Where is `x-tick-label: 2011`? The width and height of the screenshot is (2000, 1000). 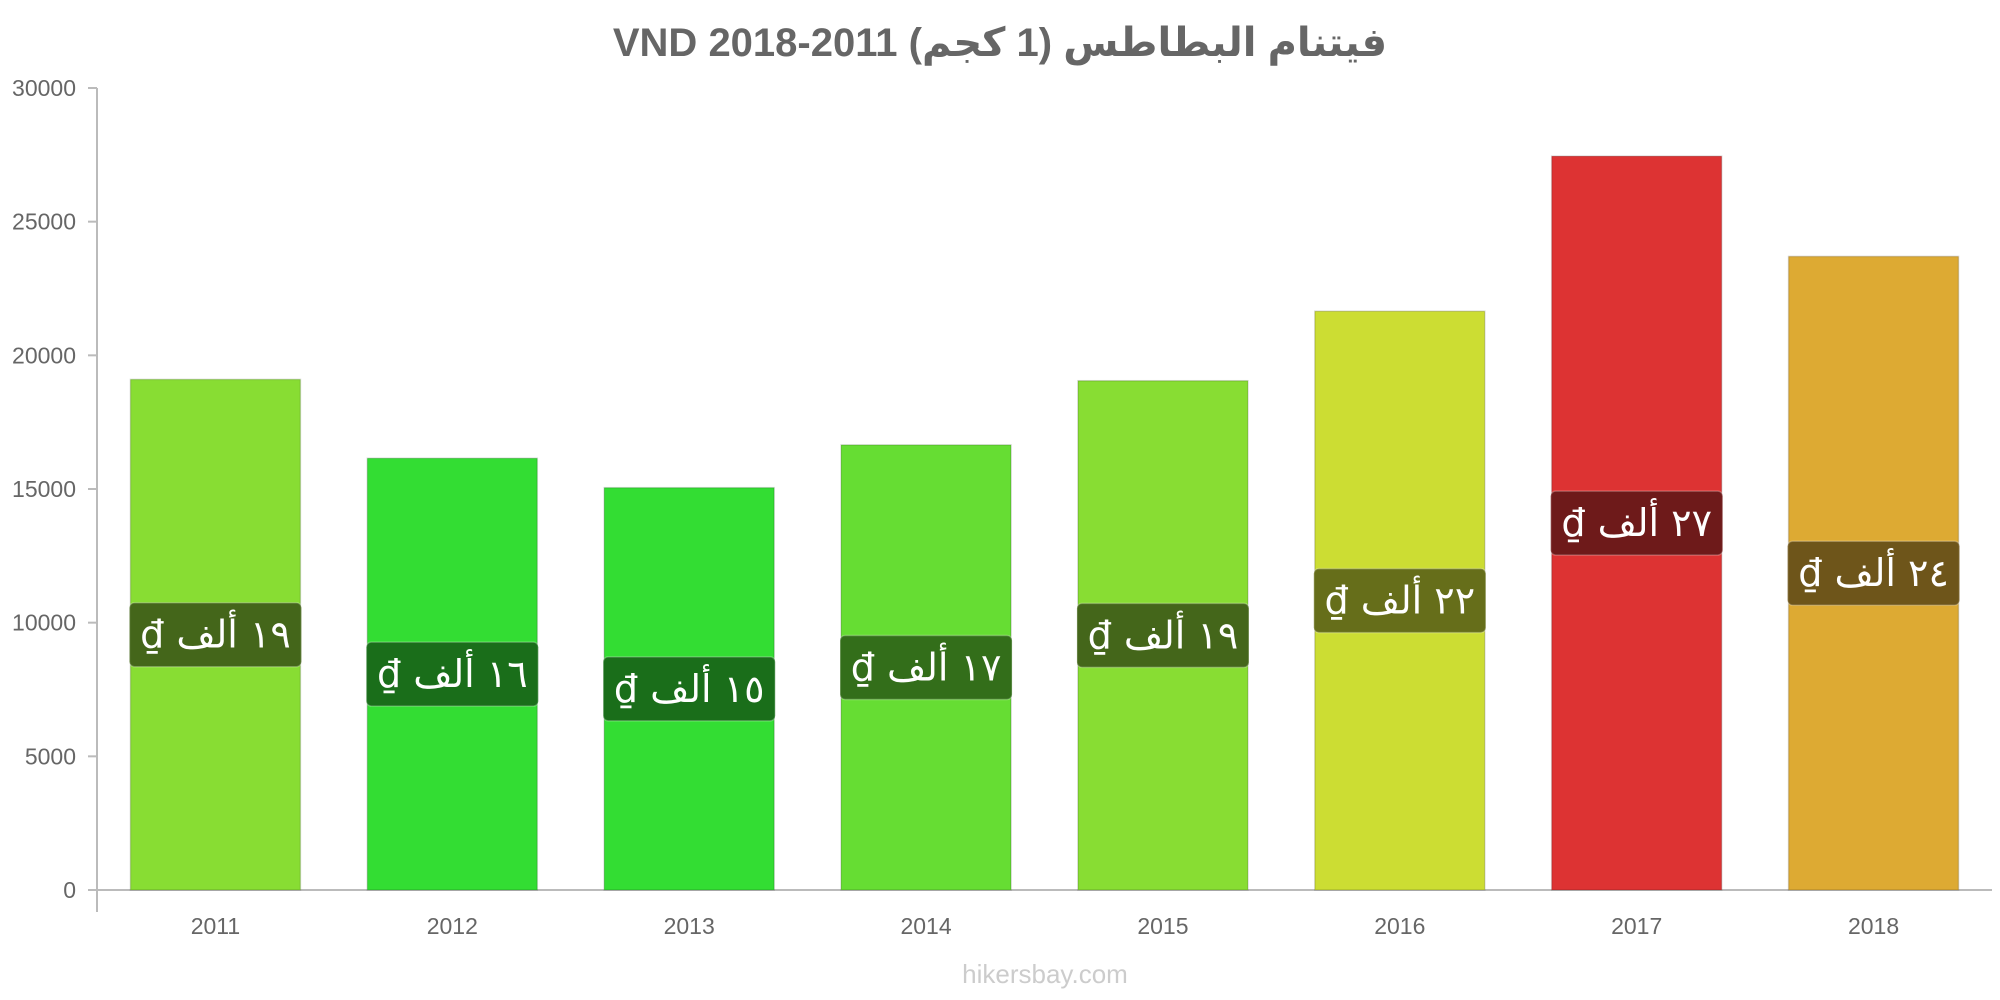 x-tick-label: 2011 is located at coordinates (215, 926).